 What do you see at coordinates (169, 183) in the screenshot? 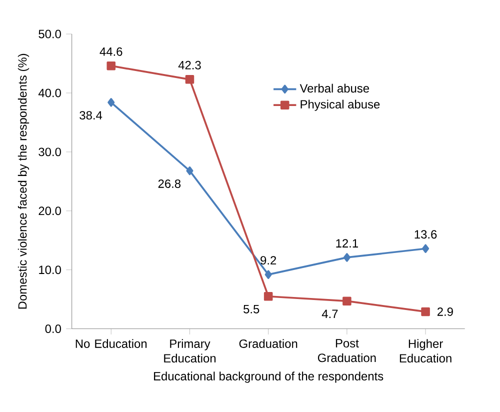
I see `data-label: 26.8` at bounding box center [169, 183].